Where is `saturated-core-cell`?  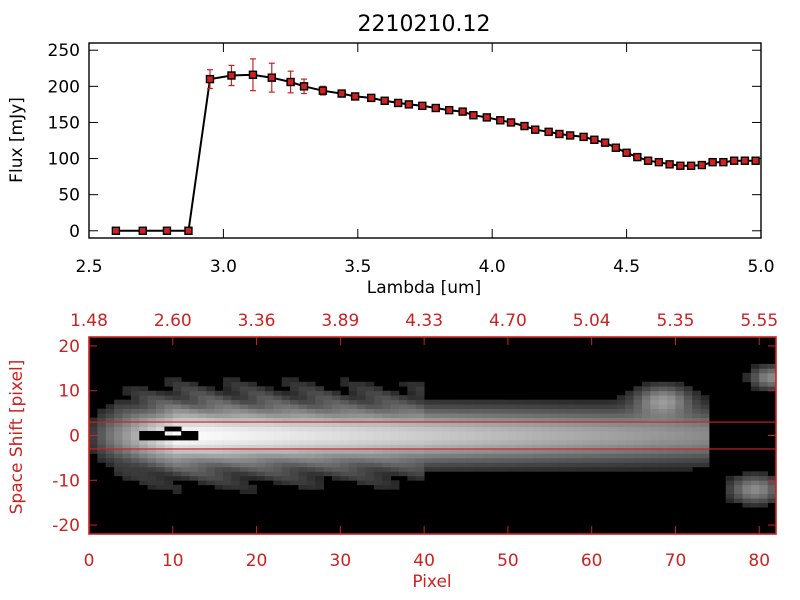
saturated-core-cell is located at coordinates (160, 438).